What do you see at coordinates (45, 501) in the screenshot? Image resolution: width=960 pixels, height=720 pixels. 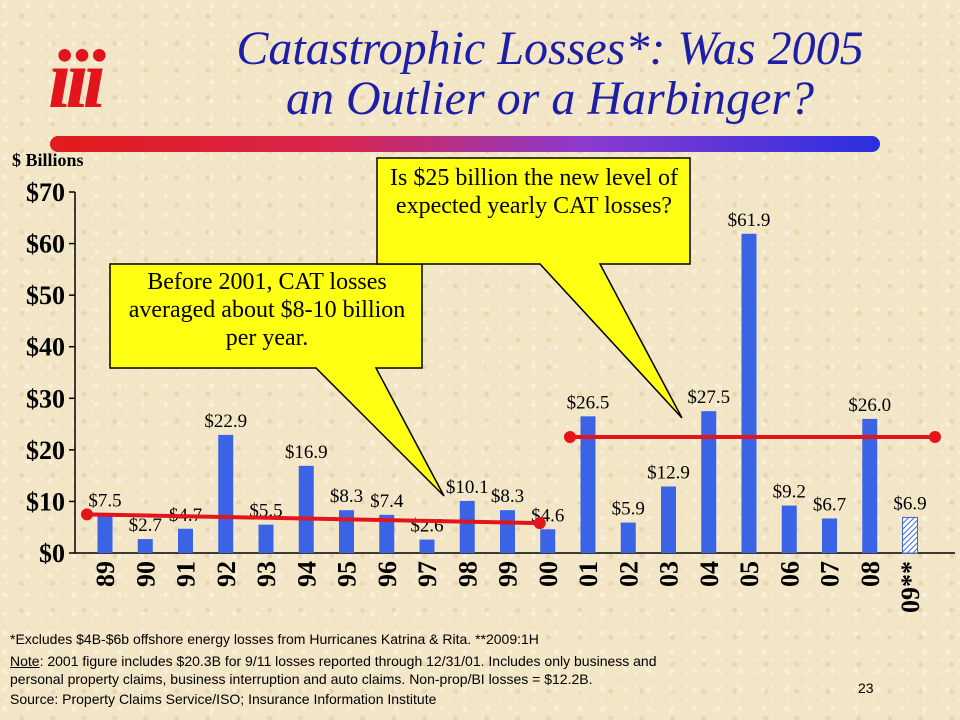 I see `y-tick-label: $10` at bounding box center [45, 501].